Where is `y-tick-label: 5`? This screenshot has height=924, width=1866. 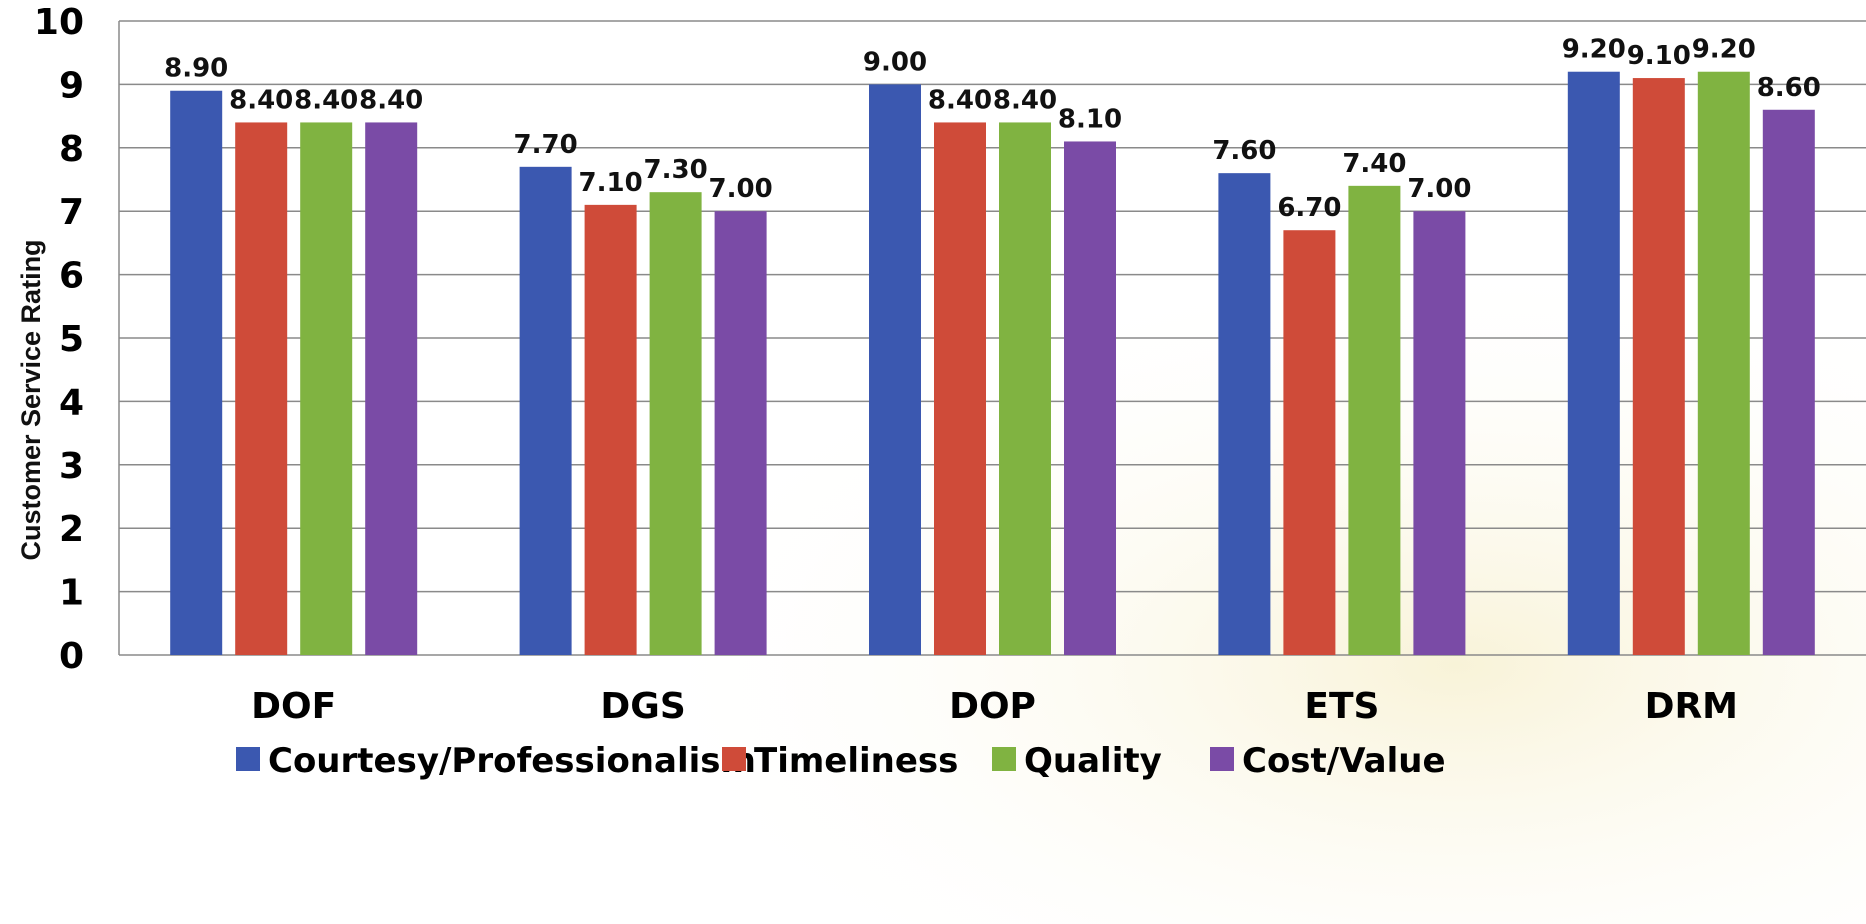 y-tick-label: 5 is located at coordinates (71, 339).